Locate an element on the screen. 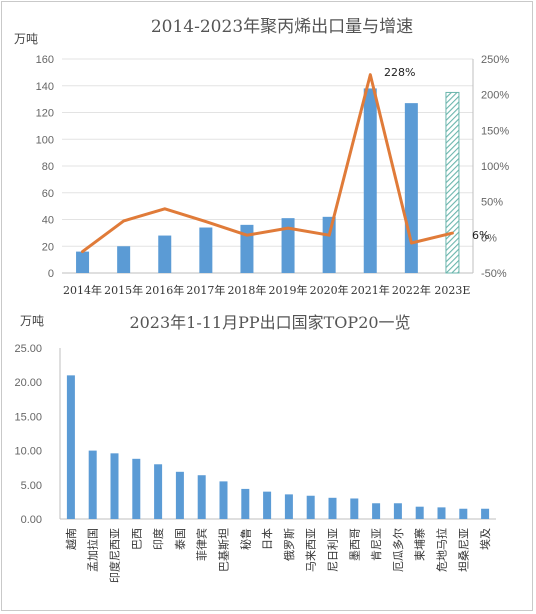 This screenshot has height=614, width=536. chart2-x-tick-label: 墨西哥 is located at coordinates (354, 544).